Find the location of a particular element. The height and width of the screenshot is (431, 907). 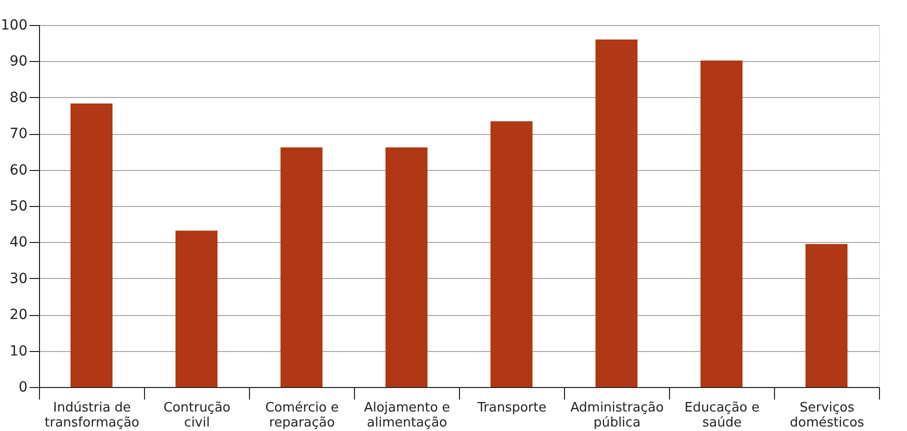

y-tick-label: 10 is located at coordinates (19, 351).